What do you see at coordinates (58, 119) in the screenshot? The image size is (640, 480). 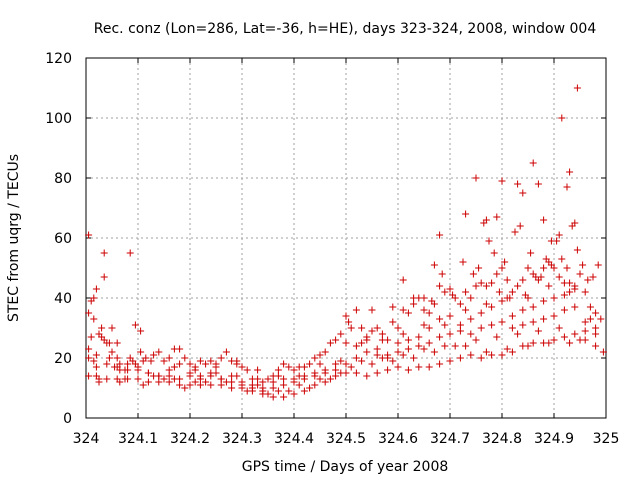 I see `y-tick-label: 100` at bounding box center [58, 119].